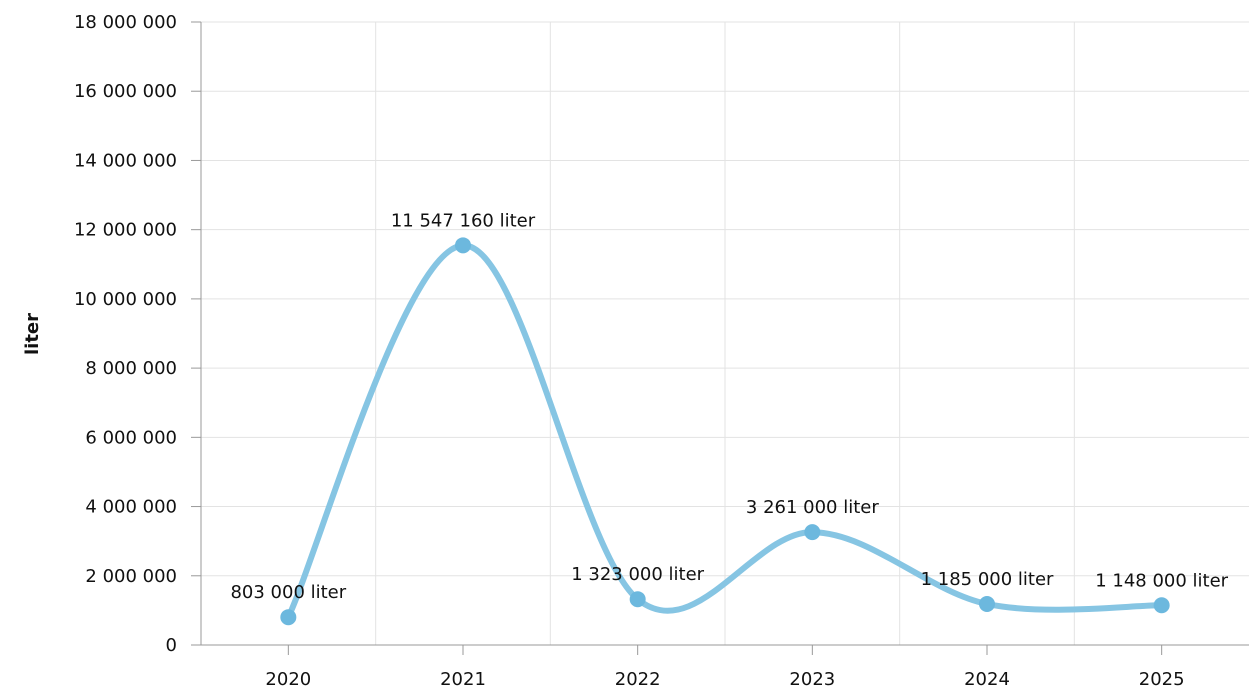 Image resolution: width=1249 pixels, height=692 pixels. I want to click on y-tick-label: 8 000 000, so click(131, 368).